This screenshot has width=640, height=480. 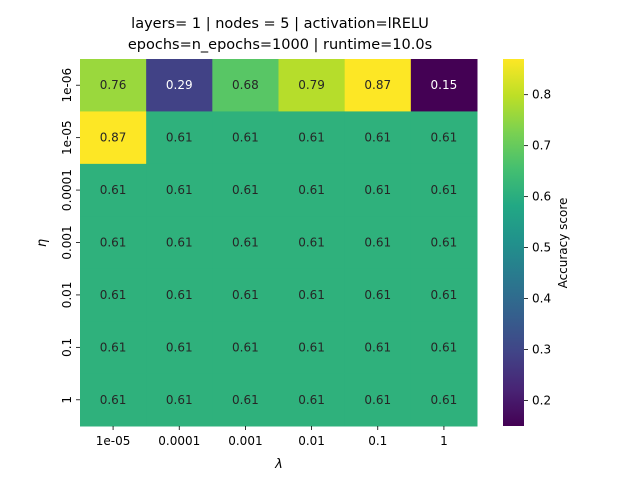 I want to click on chart-title-line-1: layers= 1 | nodes = 5 | activation=lRELU, so click(x=280, y=24).